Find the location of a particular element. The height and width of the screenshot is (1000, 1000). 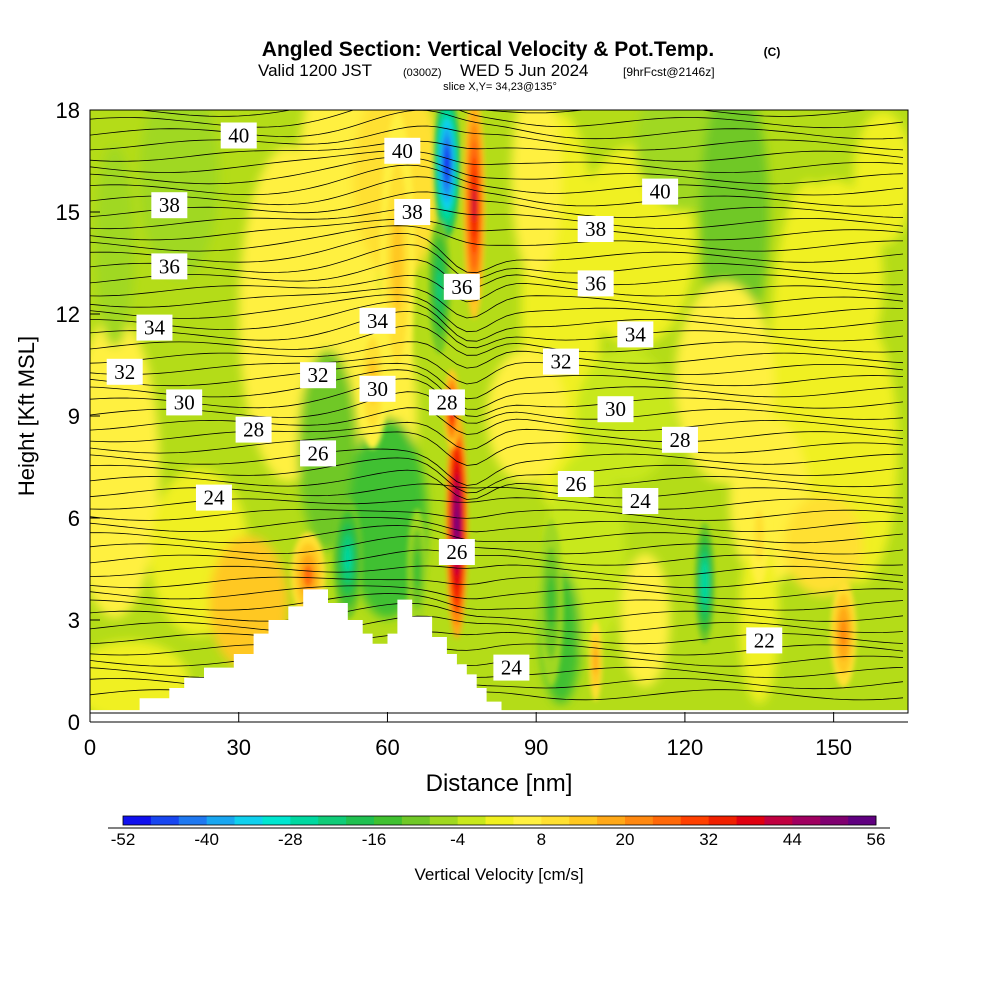

y-axis: 0 3 6 9 12 15 18 is located at coordinates (78, 416).